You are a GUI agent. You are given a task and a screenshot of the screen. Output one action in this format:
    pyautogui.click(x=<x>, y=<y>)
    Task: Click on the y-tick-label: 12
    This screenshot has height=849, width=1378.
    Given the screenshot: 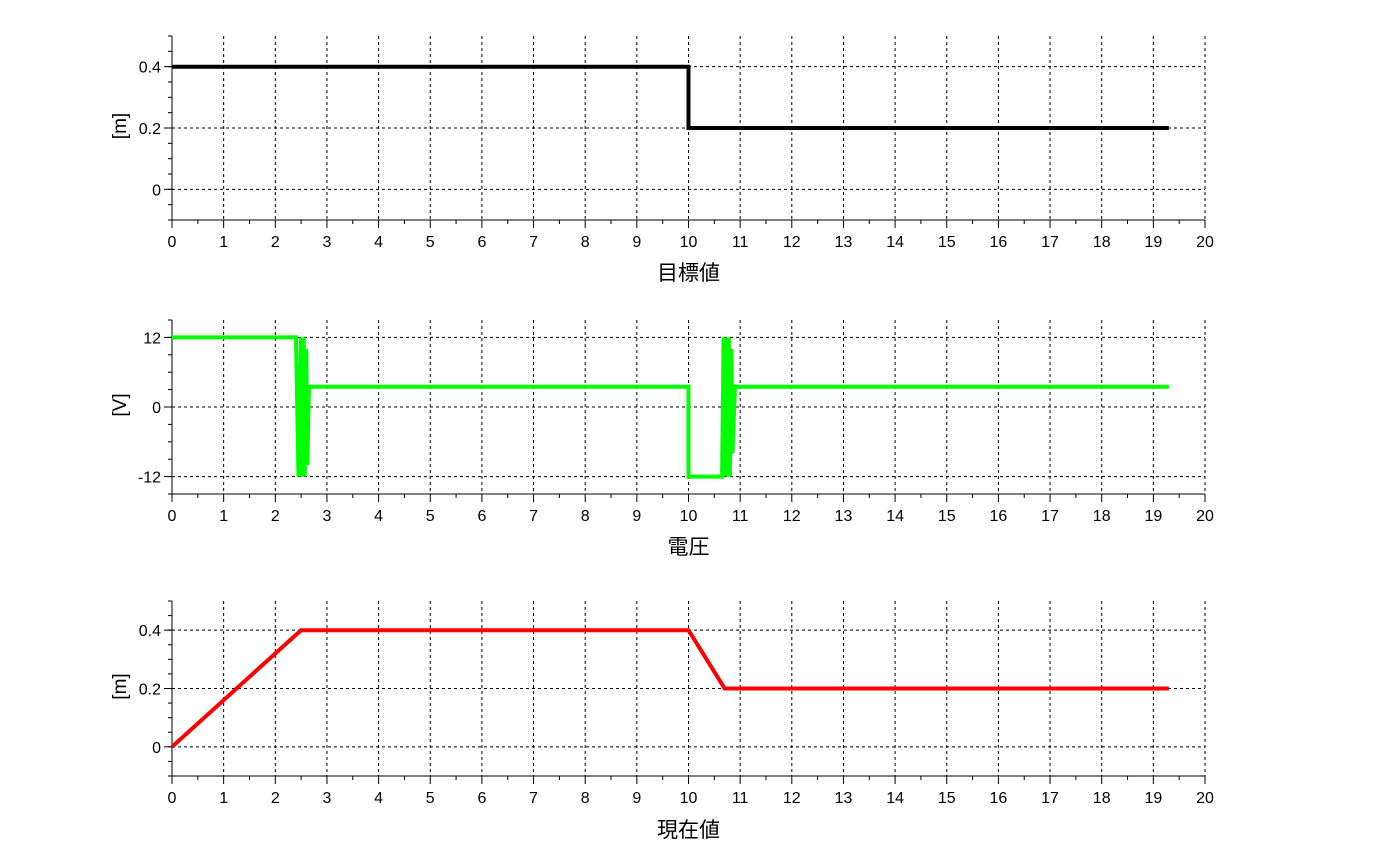 What is the action you would take?
    pyautogui.click(x=152, y=338)
    